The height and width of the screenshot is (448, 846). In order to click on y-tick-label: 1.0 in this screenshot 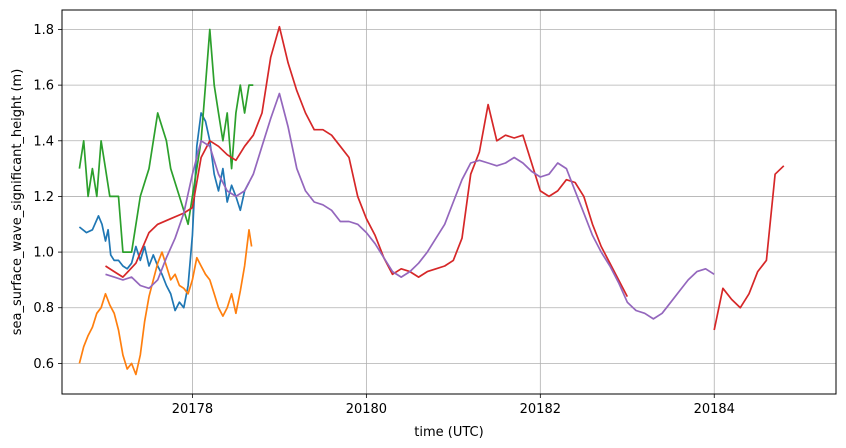, I will do `click(43, 253)`.